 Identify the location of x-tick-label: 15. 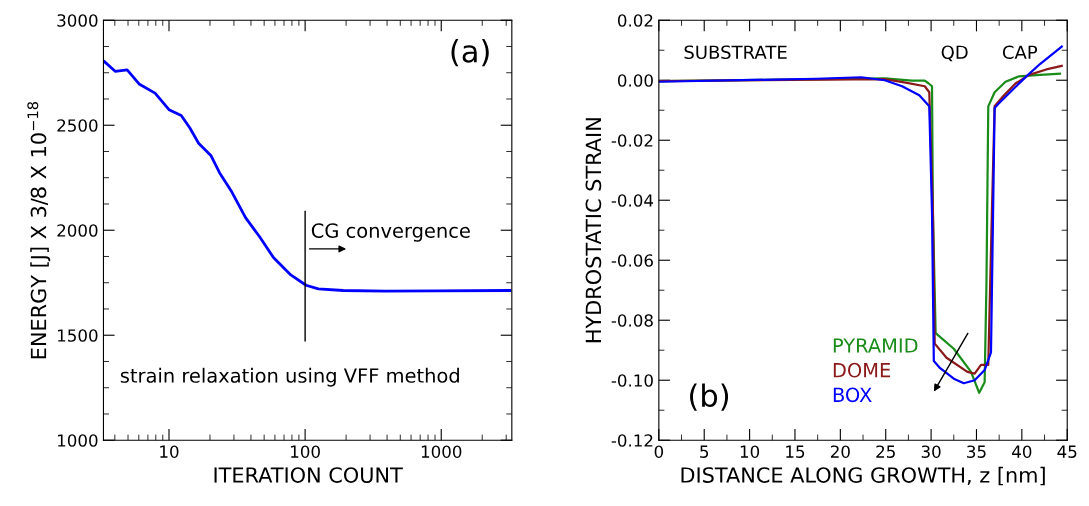
(795, 451).